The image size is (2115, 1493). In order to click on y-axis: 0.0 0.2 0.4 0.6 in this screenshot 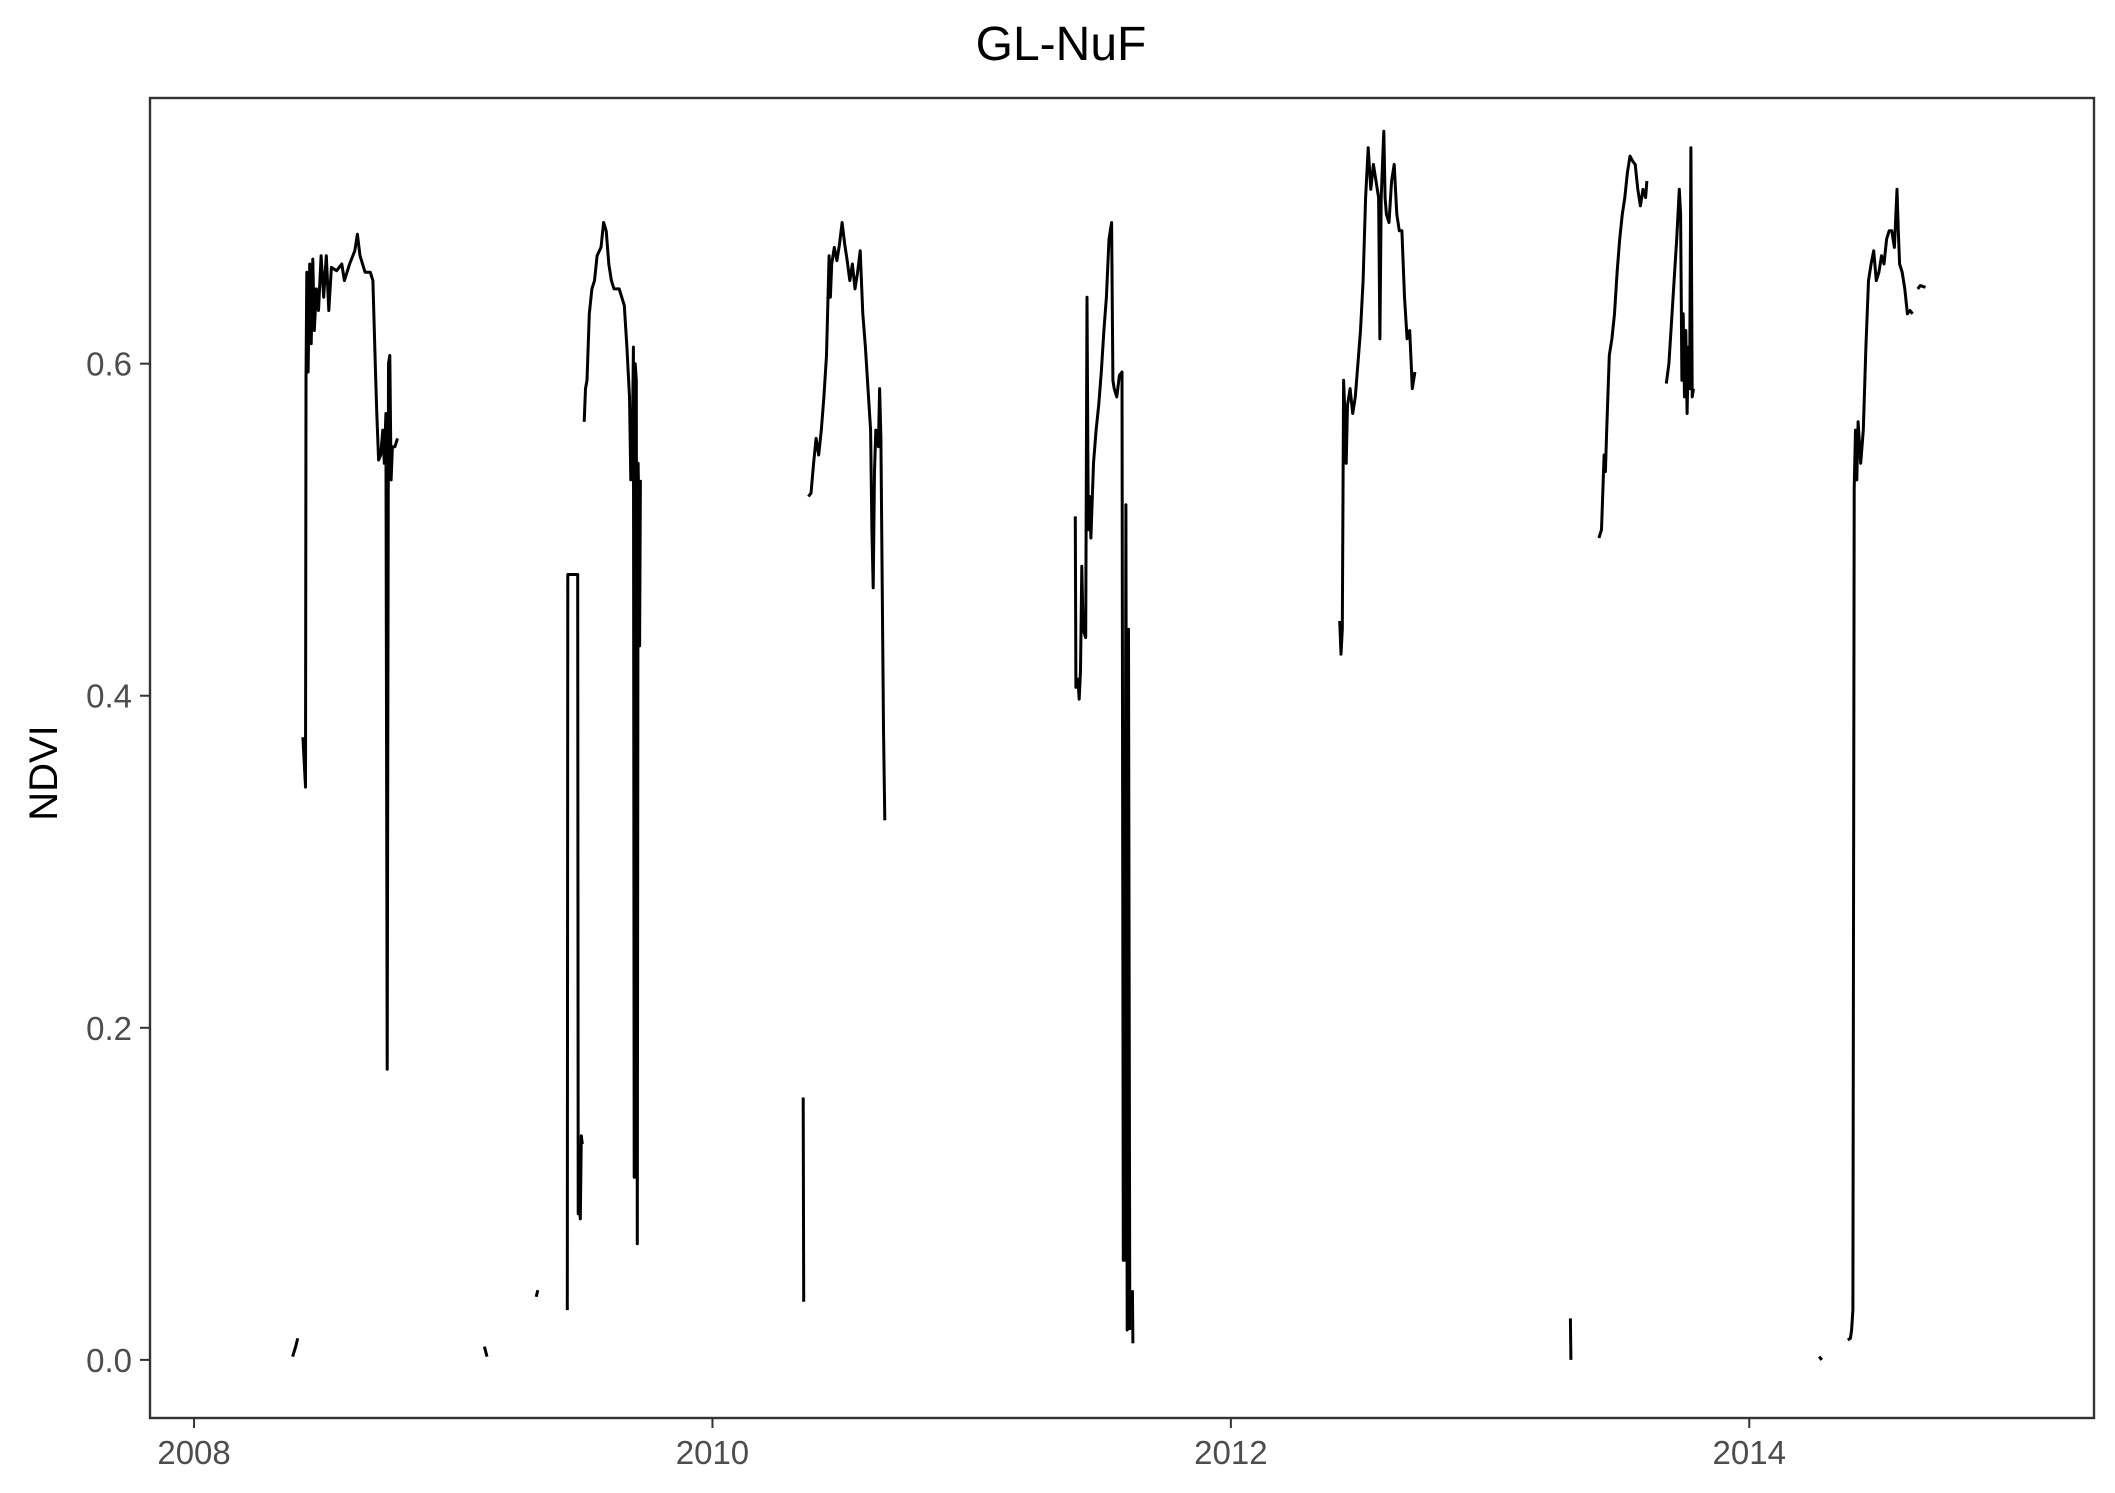, I will do `click(118, 862)`.